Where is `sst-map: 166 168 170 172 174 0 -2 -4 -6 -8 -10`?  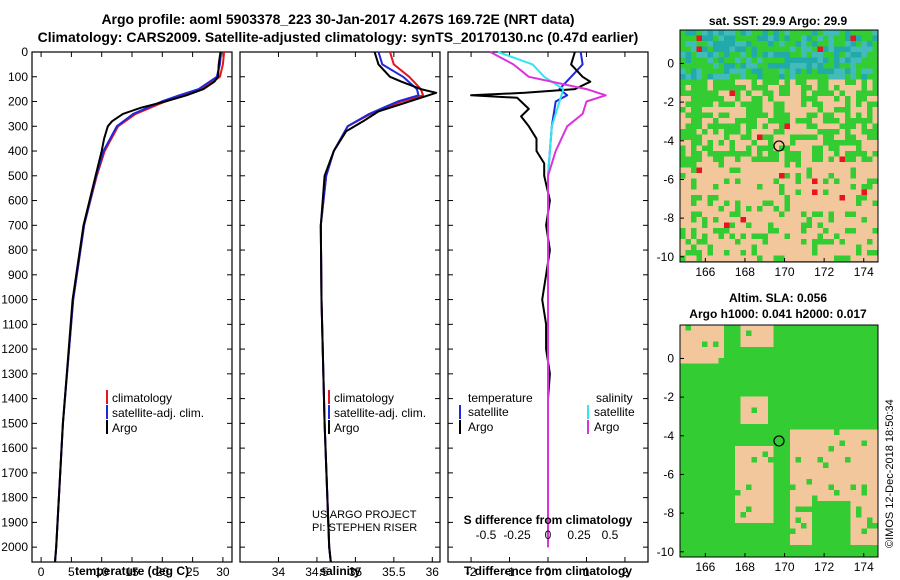
sst-map: 166 168 170 172 174 0 -2 -4 -6 -8 -10 is located at coordinates (768, 154).